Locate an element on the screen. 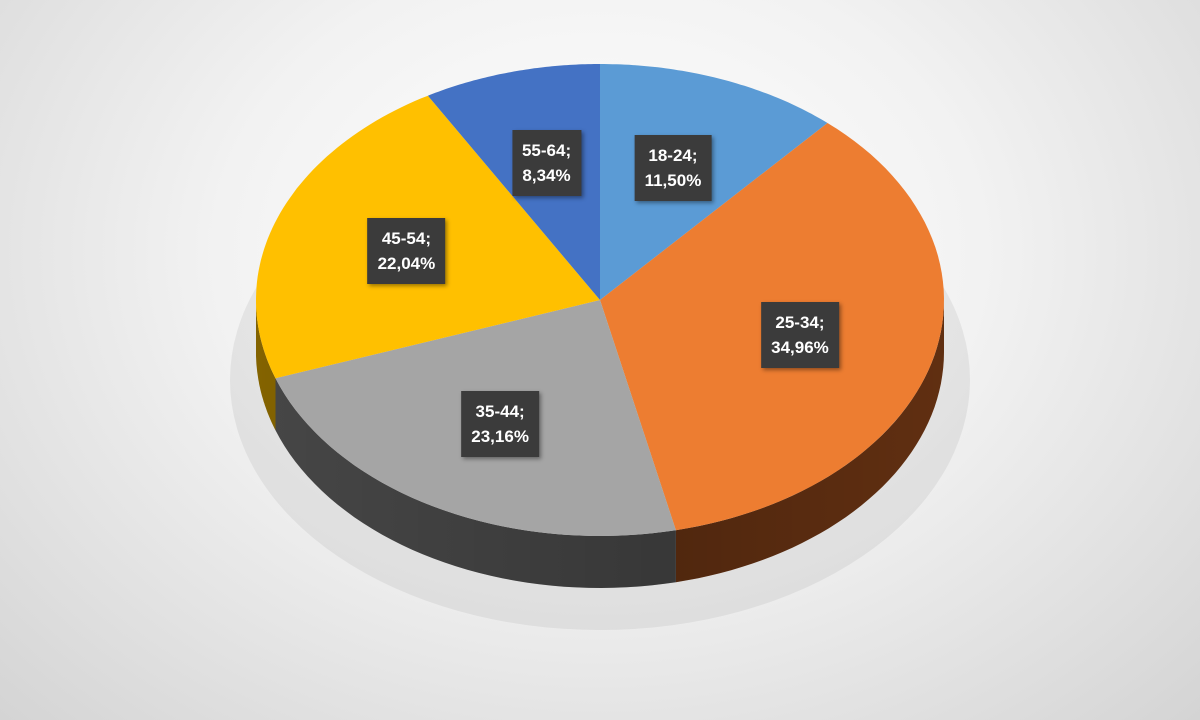 This screenshot has width=1200, height=720. data-label-percent: 34,96% is located at coordinates (800, 348).